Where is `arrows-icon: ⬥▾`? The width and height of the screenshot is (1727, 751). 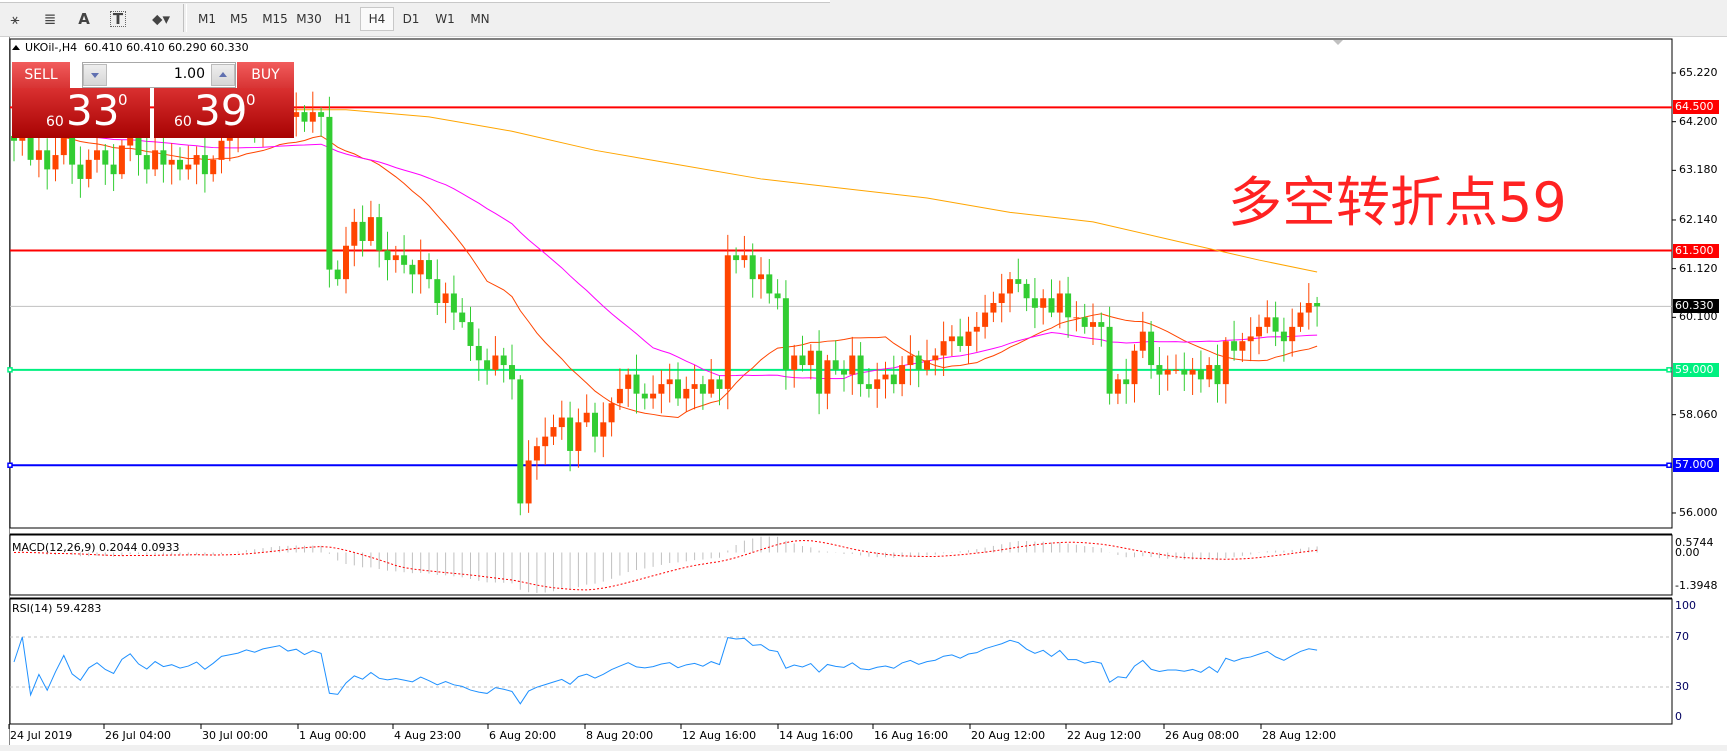
arrows-icon: ⬥▾ is located at coordinates (161, 19).